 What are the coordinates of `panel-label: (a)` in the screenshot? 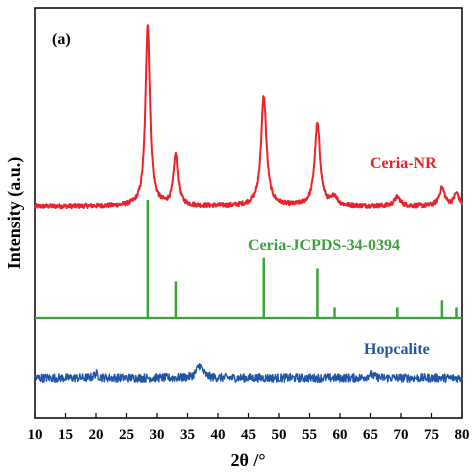 It's located at (61, 39).